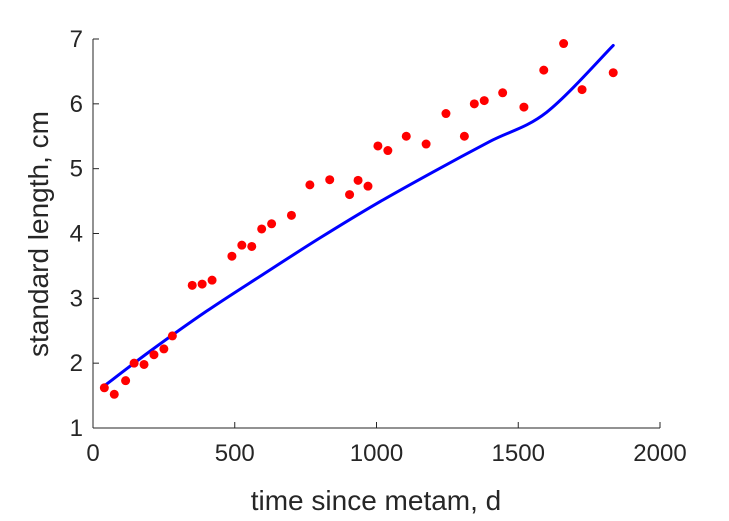 The image size is (729, 521). I want to click on x-tick-label: 500, so click(235, 453).